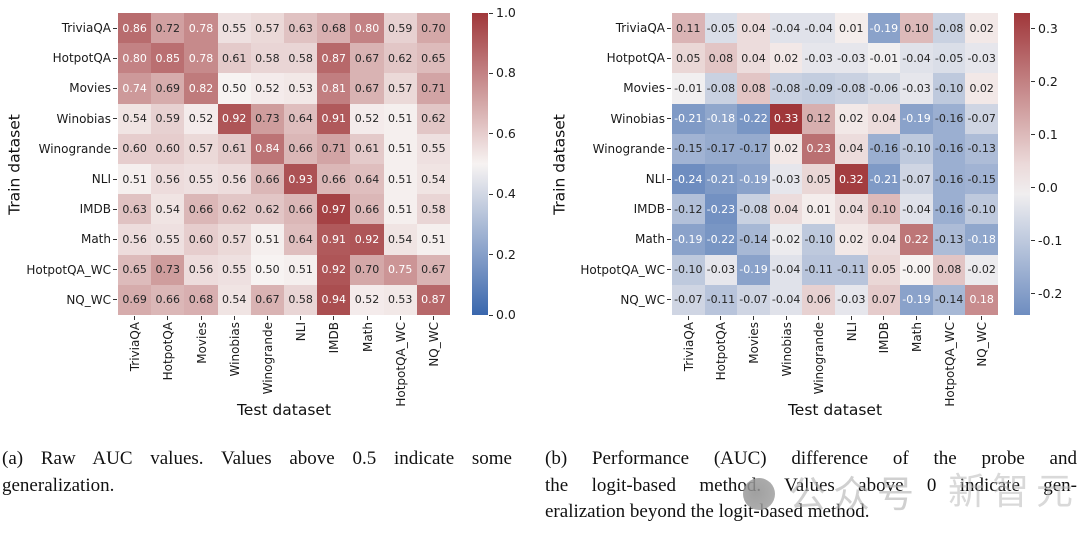 This screenshot has width=1080, height=536. Describe the element at coordinates (884, 338) in the screenshot. I see `x-tick-label: IMDB` at that location.